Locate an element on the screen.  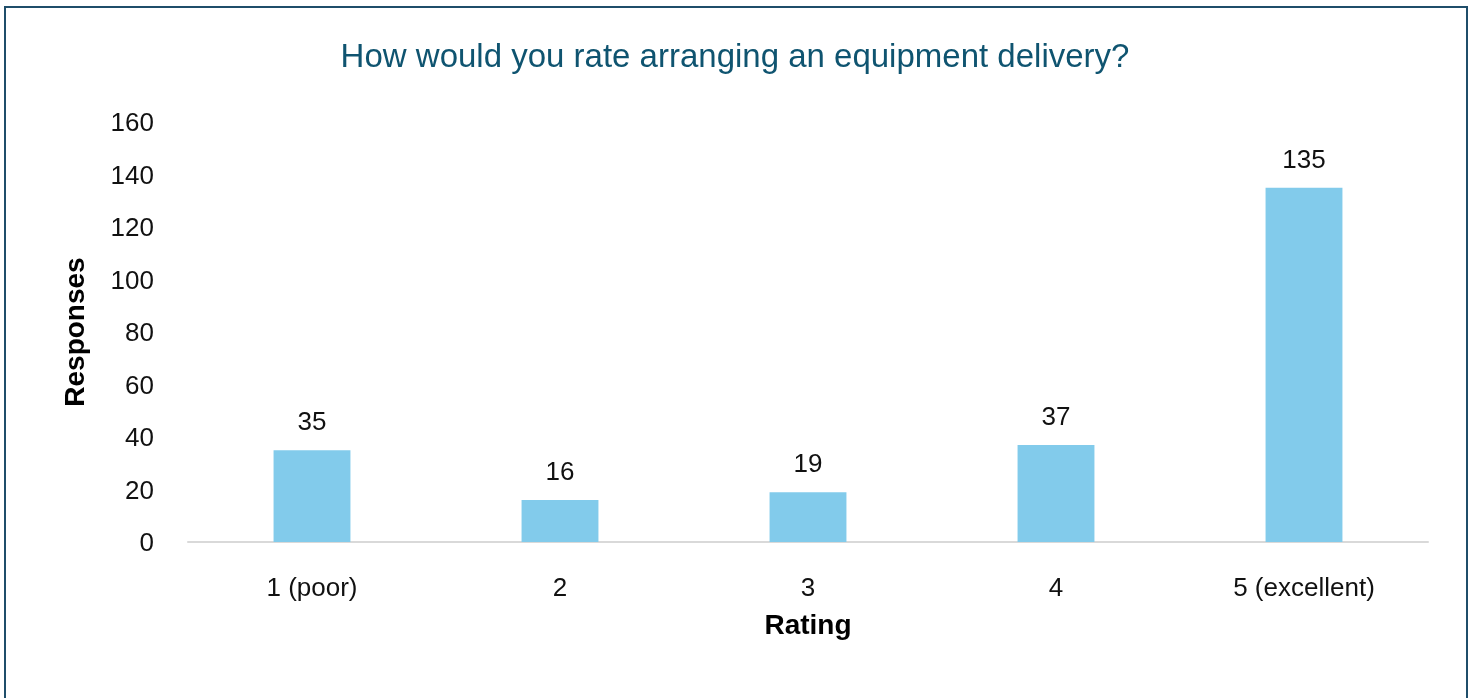
y-tick-label: 60 is located at coordinates (139, 384).